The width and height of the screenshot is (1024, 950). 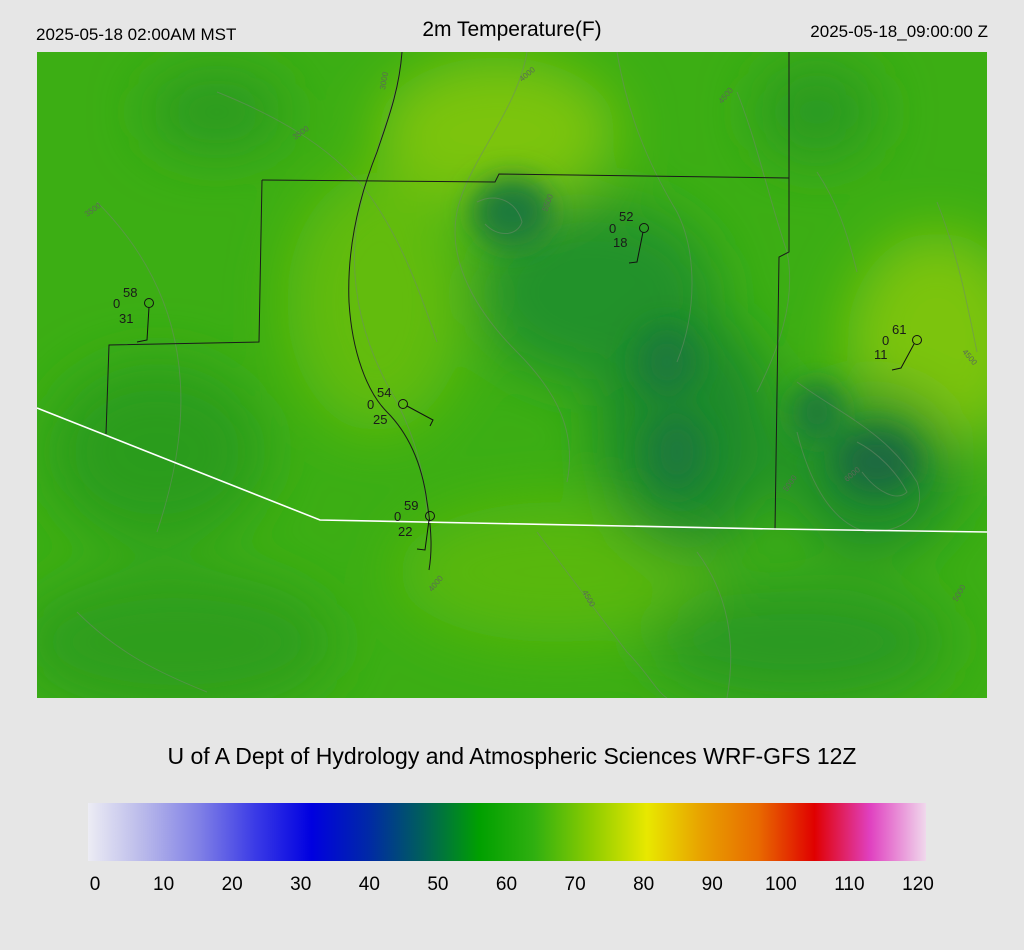 I want to click on station-temp: 61, so click(x=899, y=329).